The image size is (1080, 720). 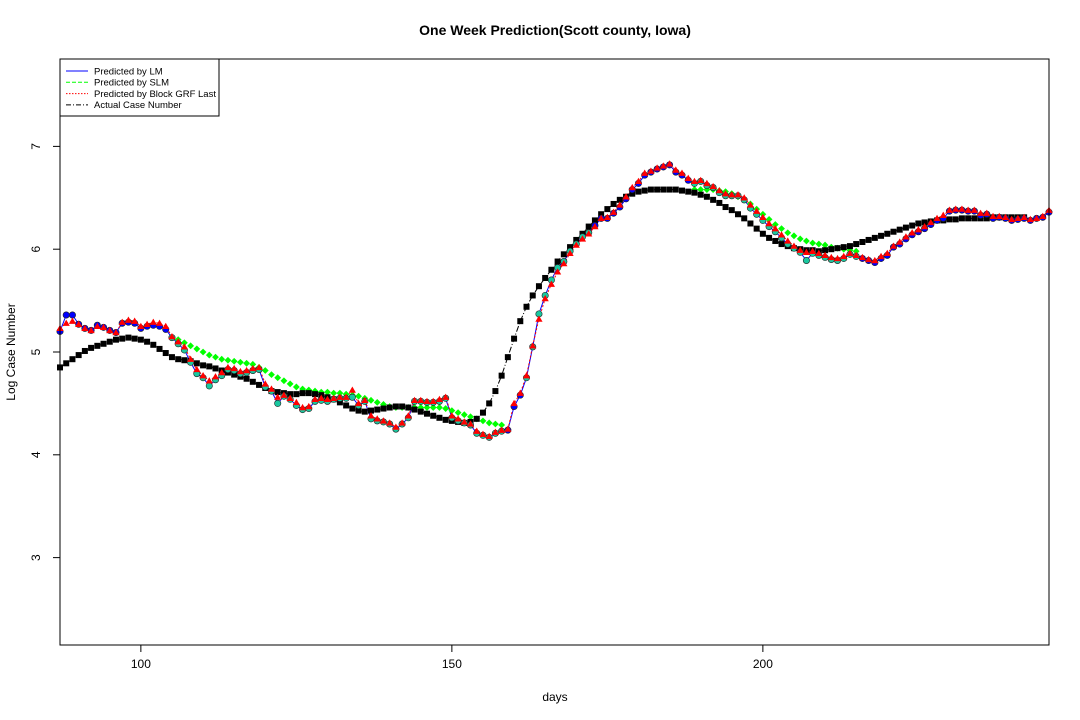 I want to click on lm-point, so click(x=72, y=315).